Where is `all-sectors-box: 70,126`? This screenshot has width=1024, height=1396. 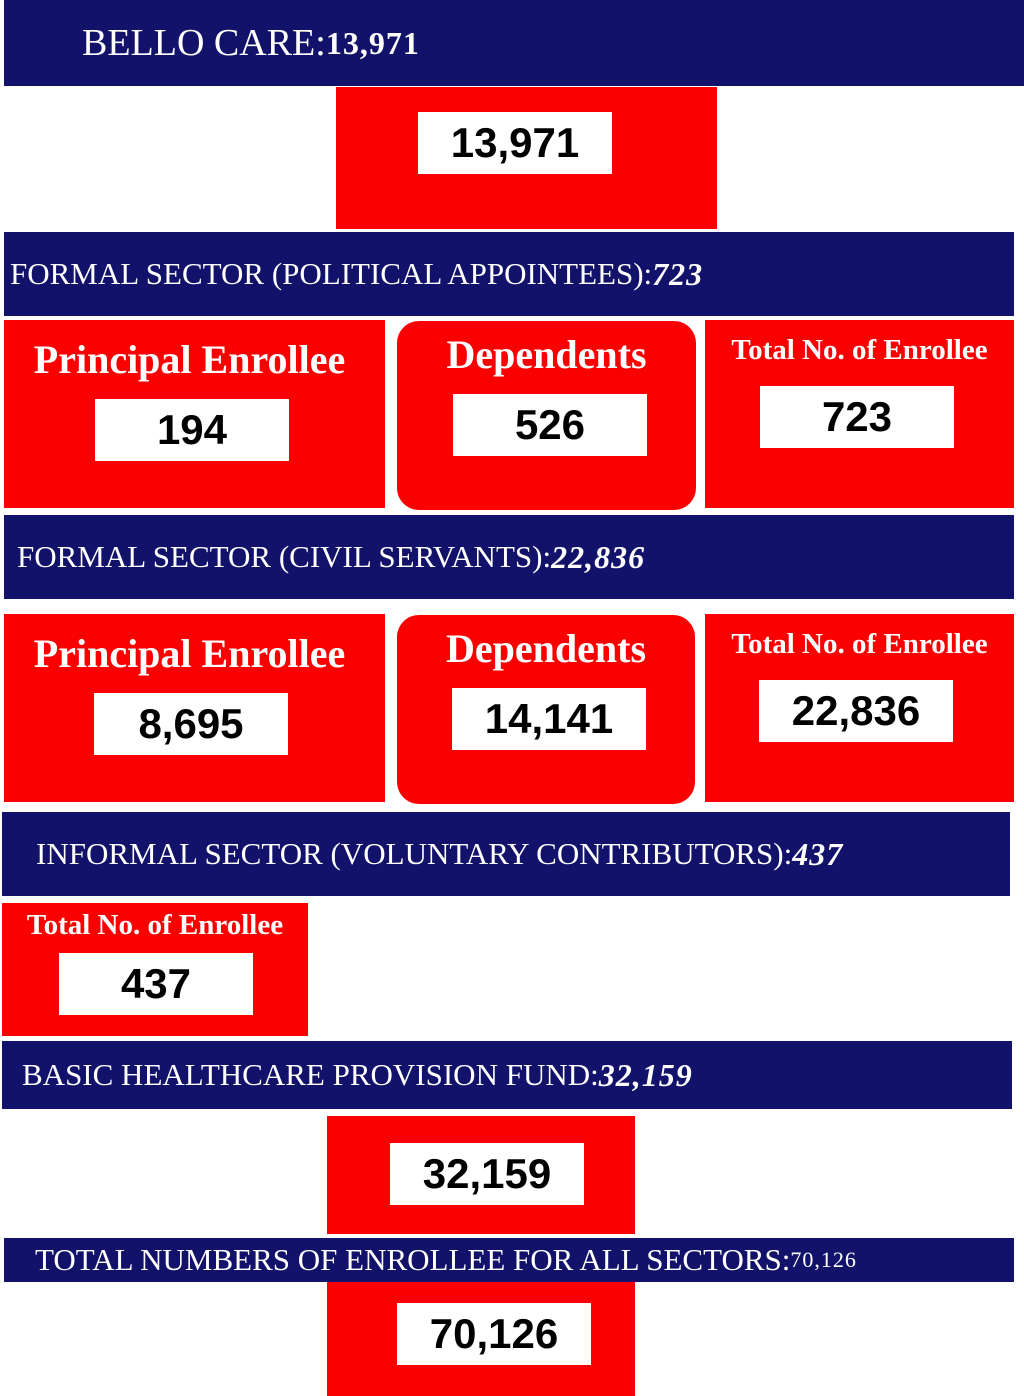
all-sectors-box: 70,126 is located at coordinates (481, 1339).